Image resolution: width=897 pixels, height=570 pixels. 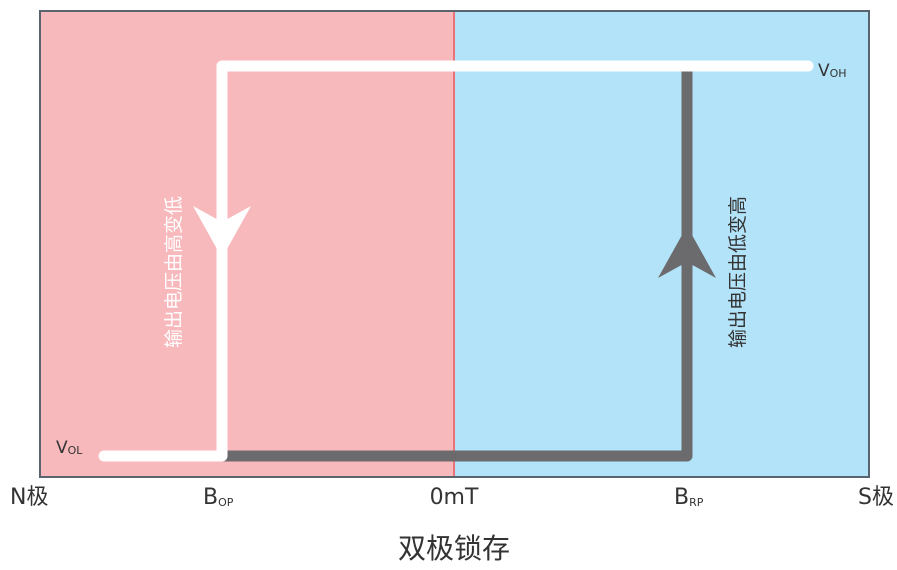 What do you see at coordinates (824, 71) in the screenshot?
I see `voh-main: V` at bounding box center [824, 71].